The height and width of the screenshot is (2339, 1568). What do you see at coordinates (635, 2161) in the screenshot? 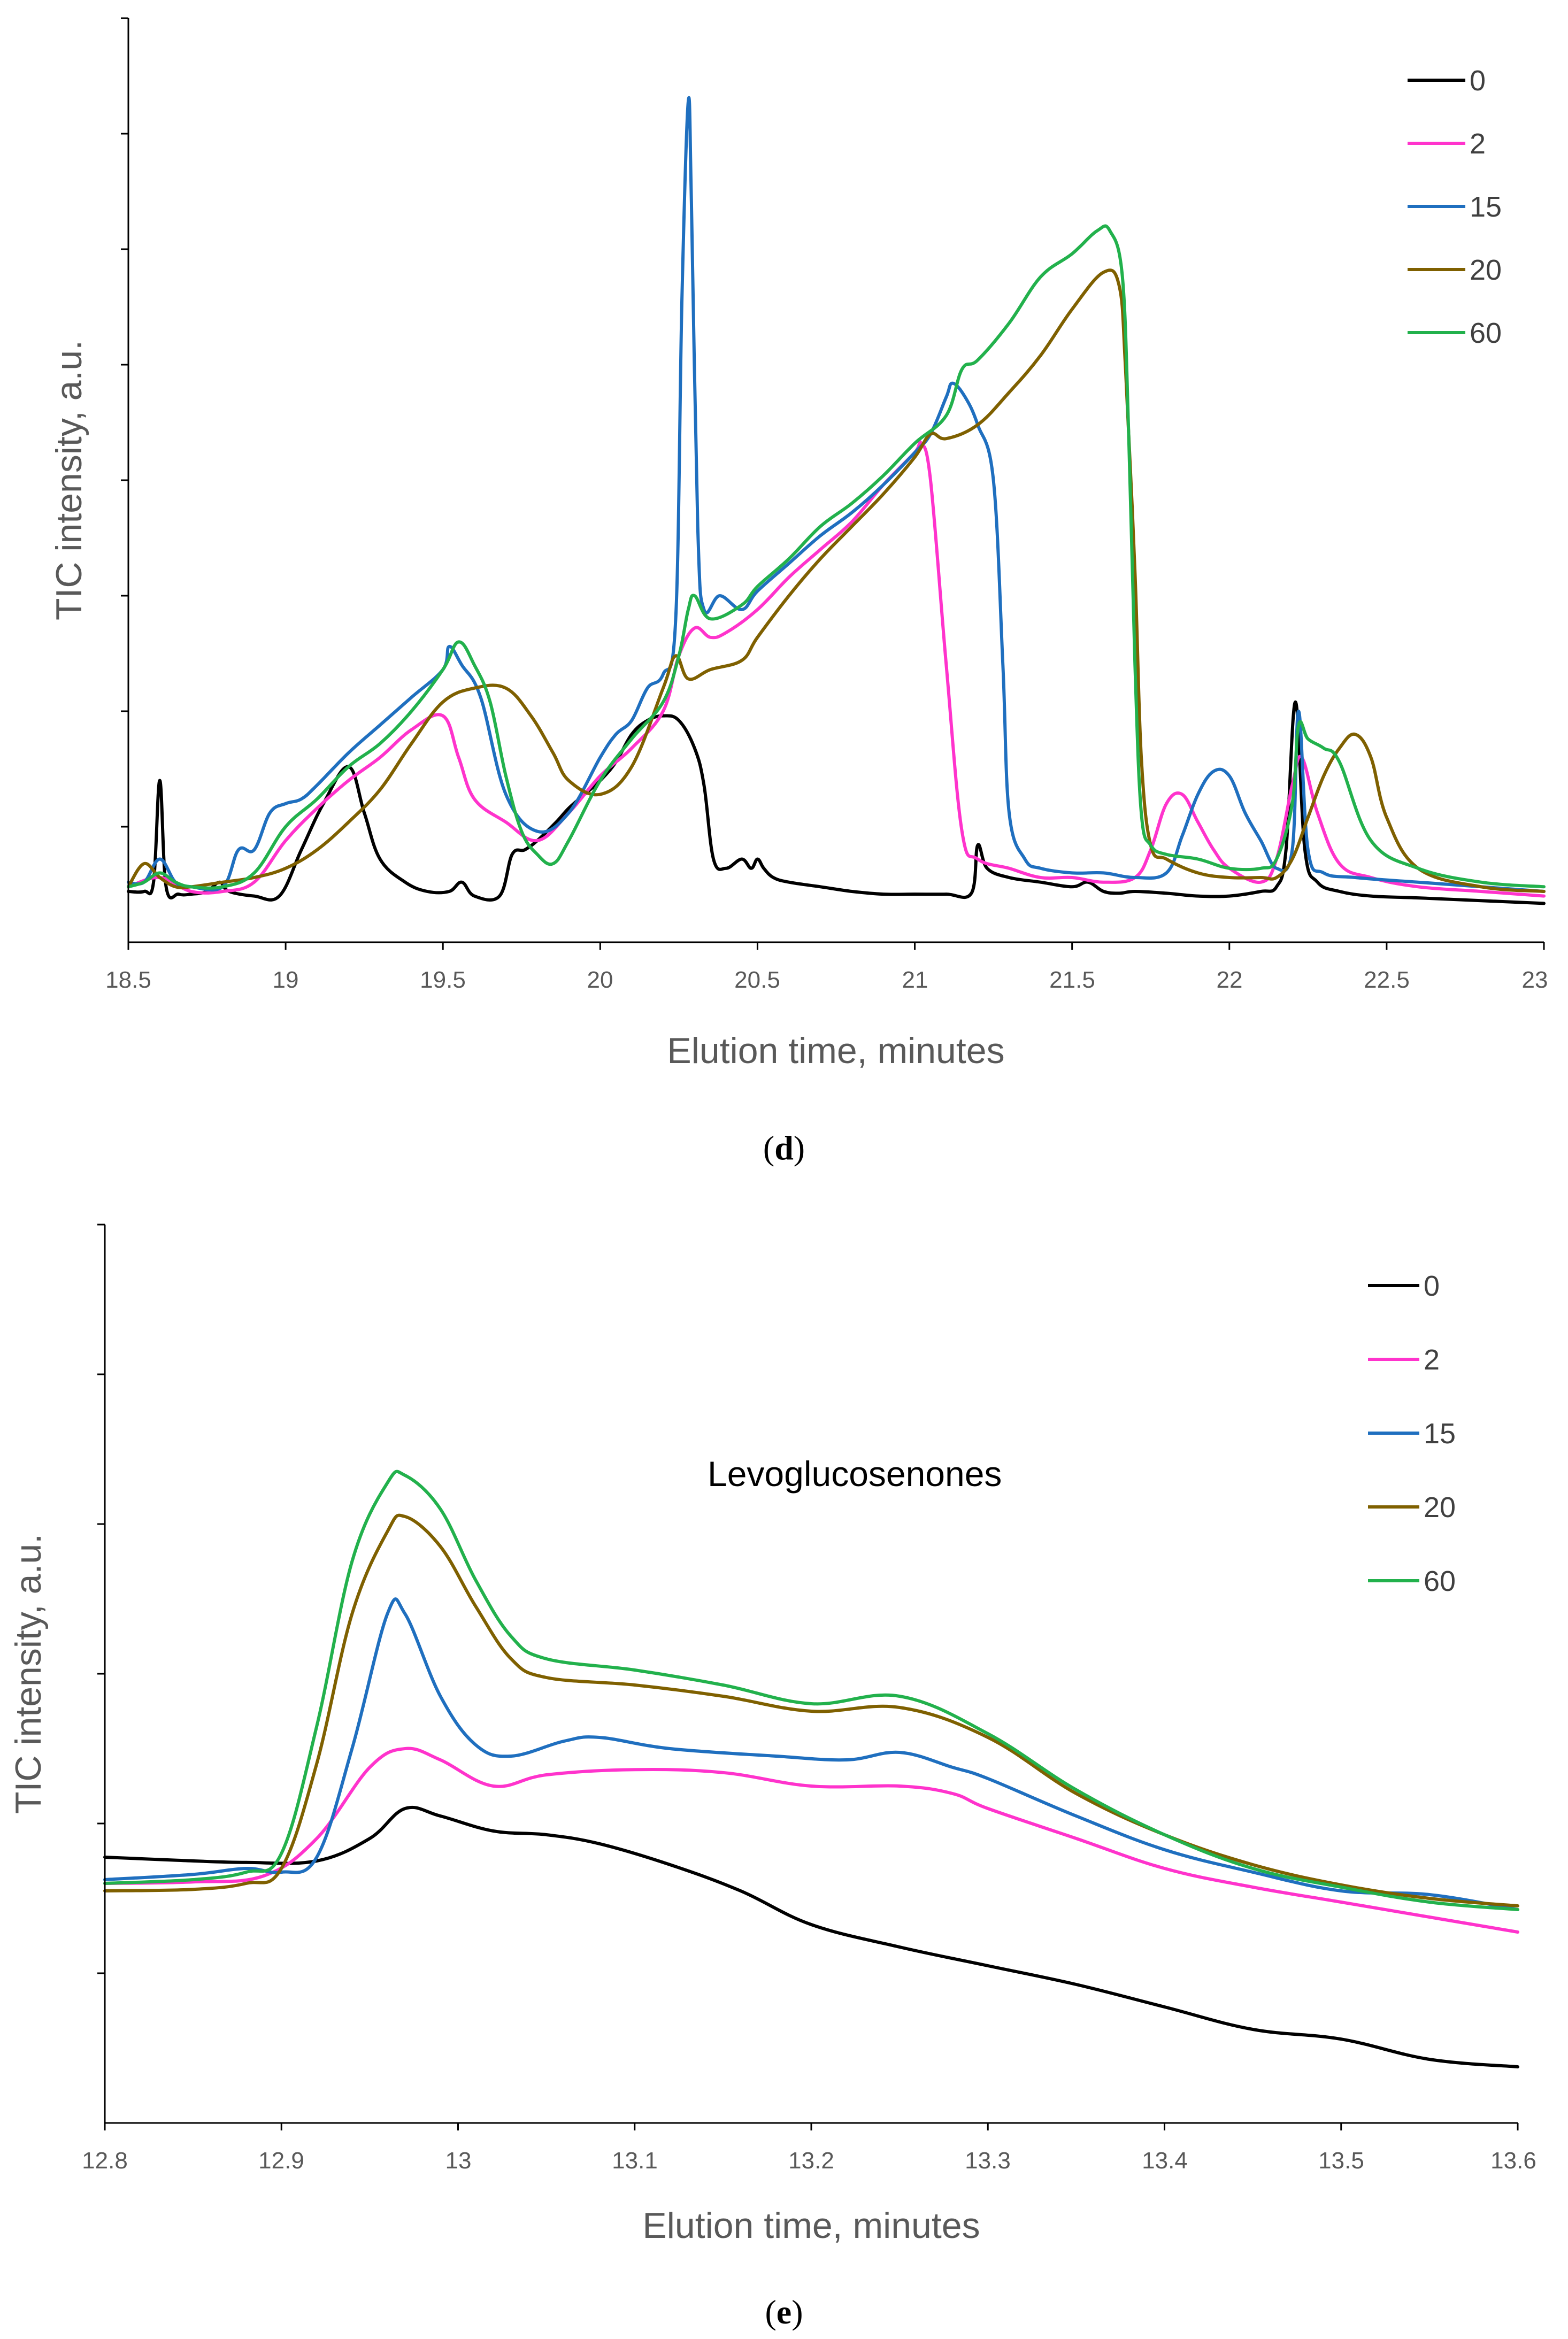
I see `chart-e-xtick-label: 13.1` at bounding box center [635, 2161].